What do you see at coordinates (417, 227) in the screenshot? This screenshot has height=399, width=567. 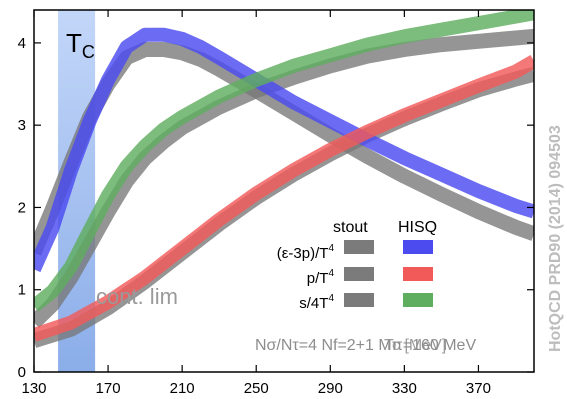 I see `legend-header-hisq: HISQ` at bounding box center [417, 227].